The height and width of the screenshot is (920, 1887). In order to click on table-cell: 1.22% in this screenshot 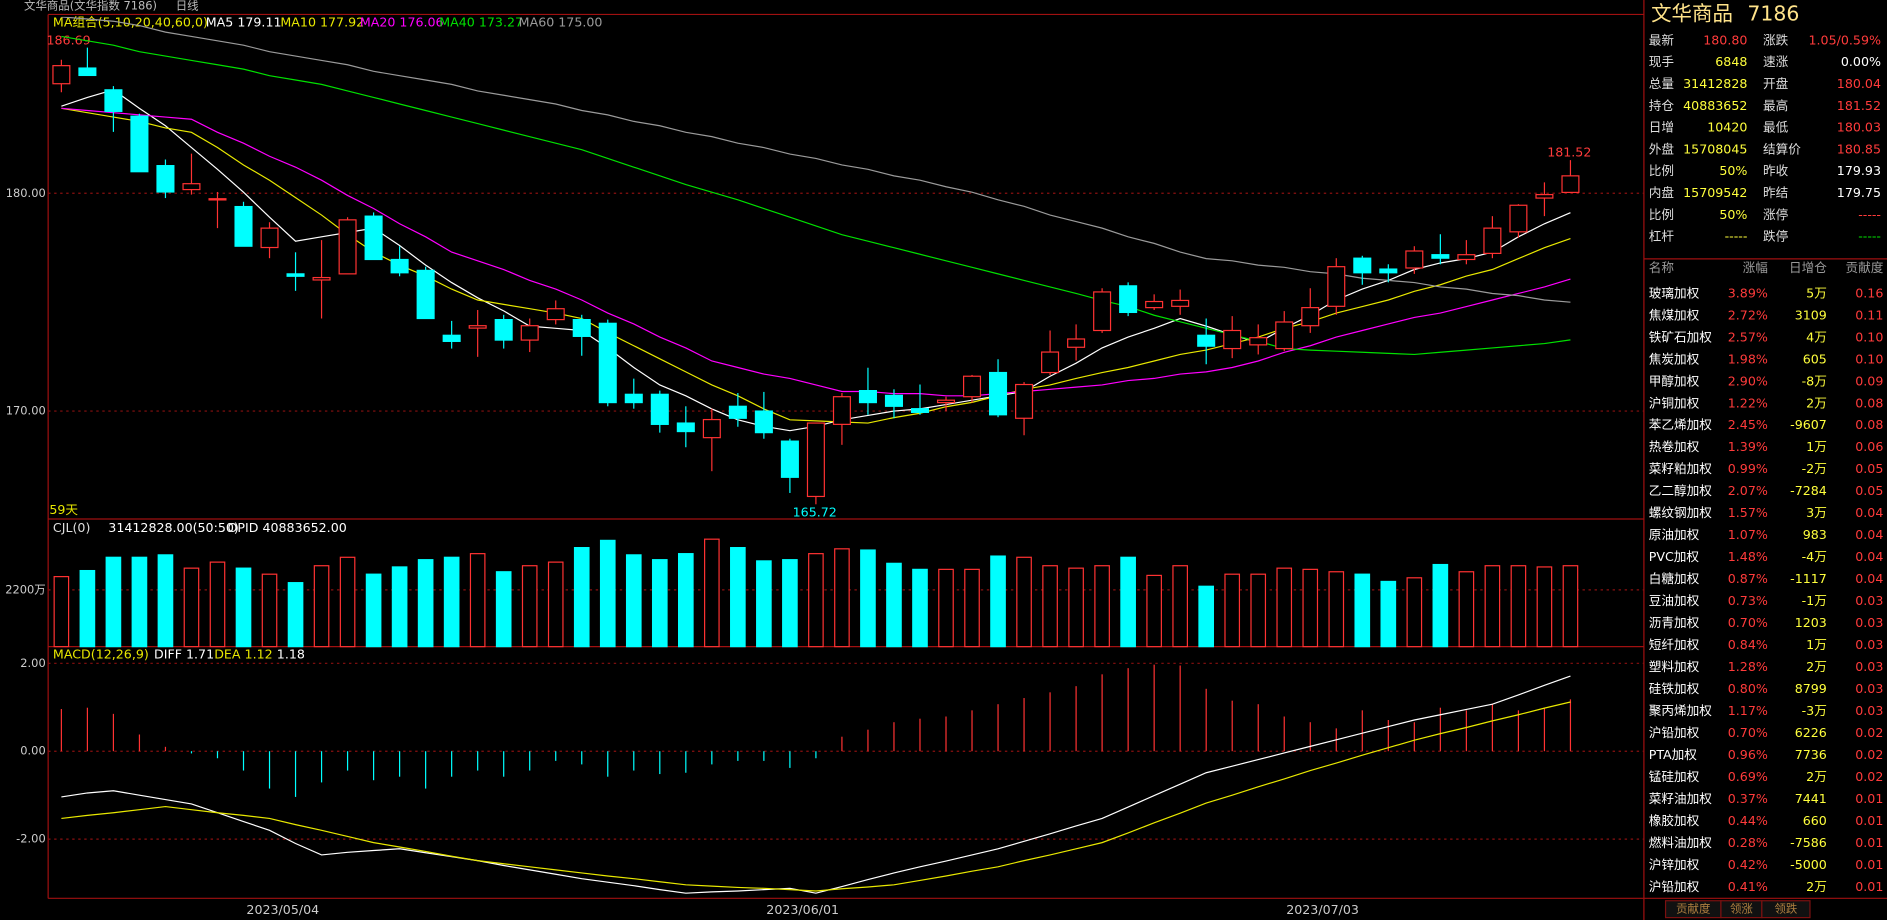, I will do `click(1748, 402)`.